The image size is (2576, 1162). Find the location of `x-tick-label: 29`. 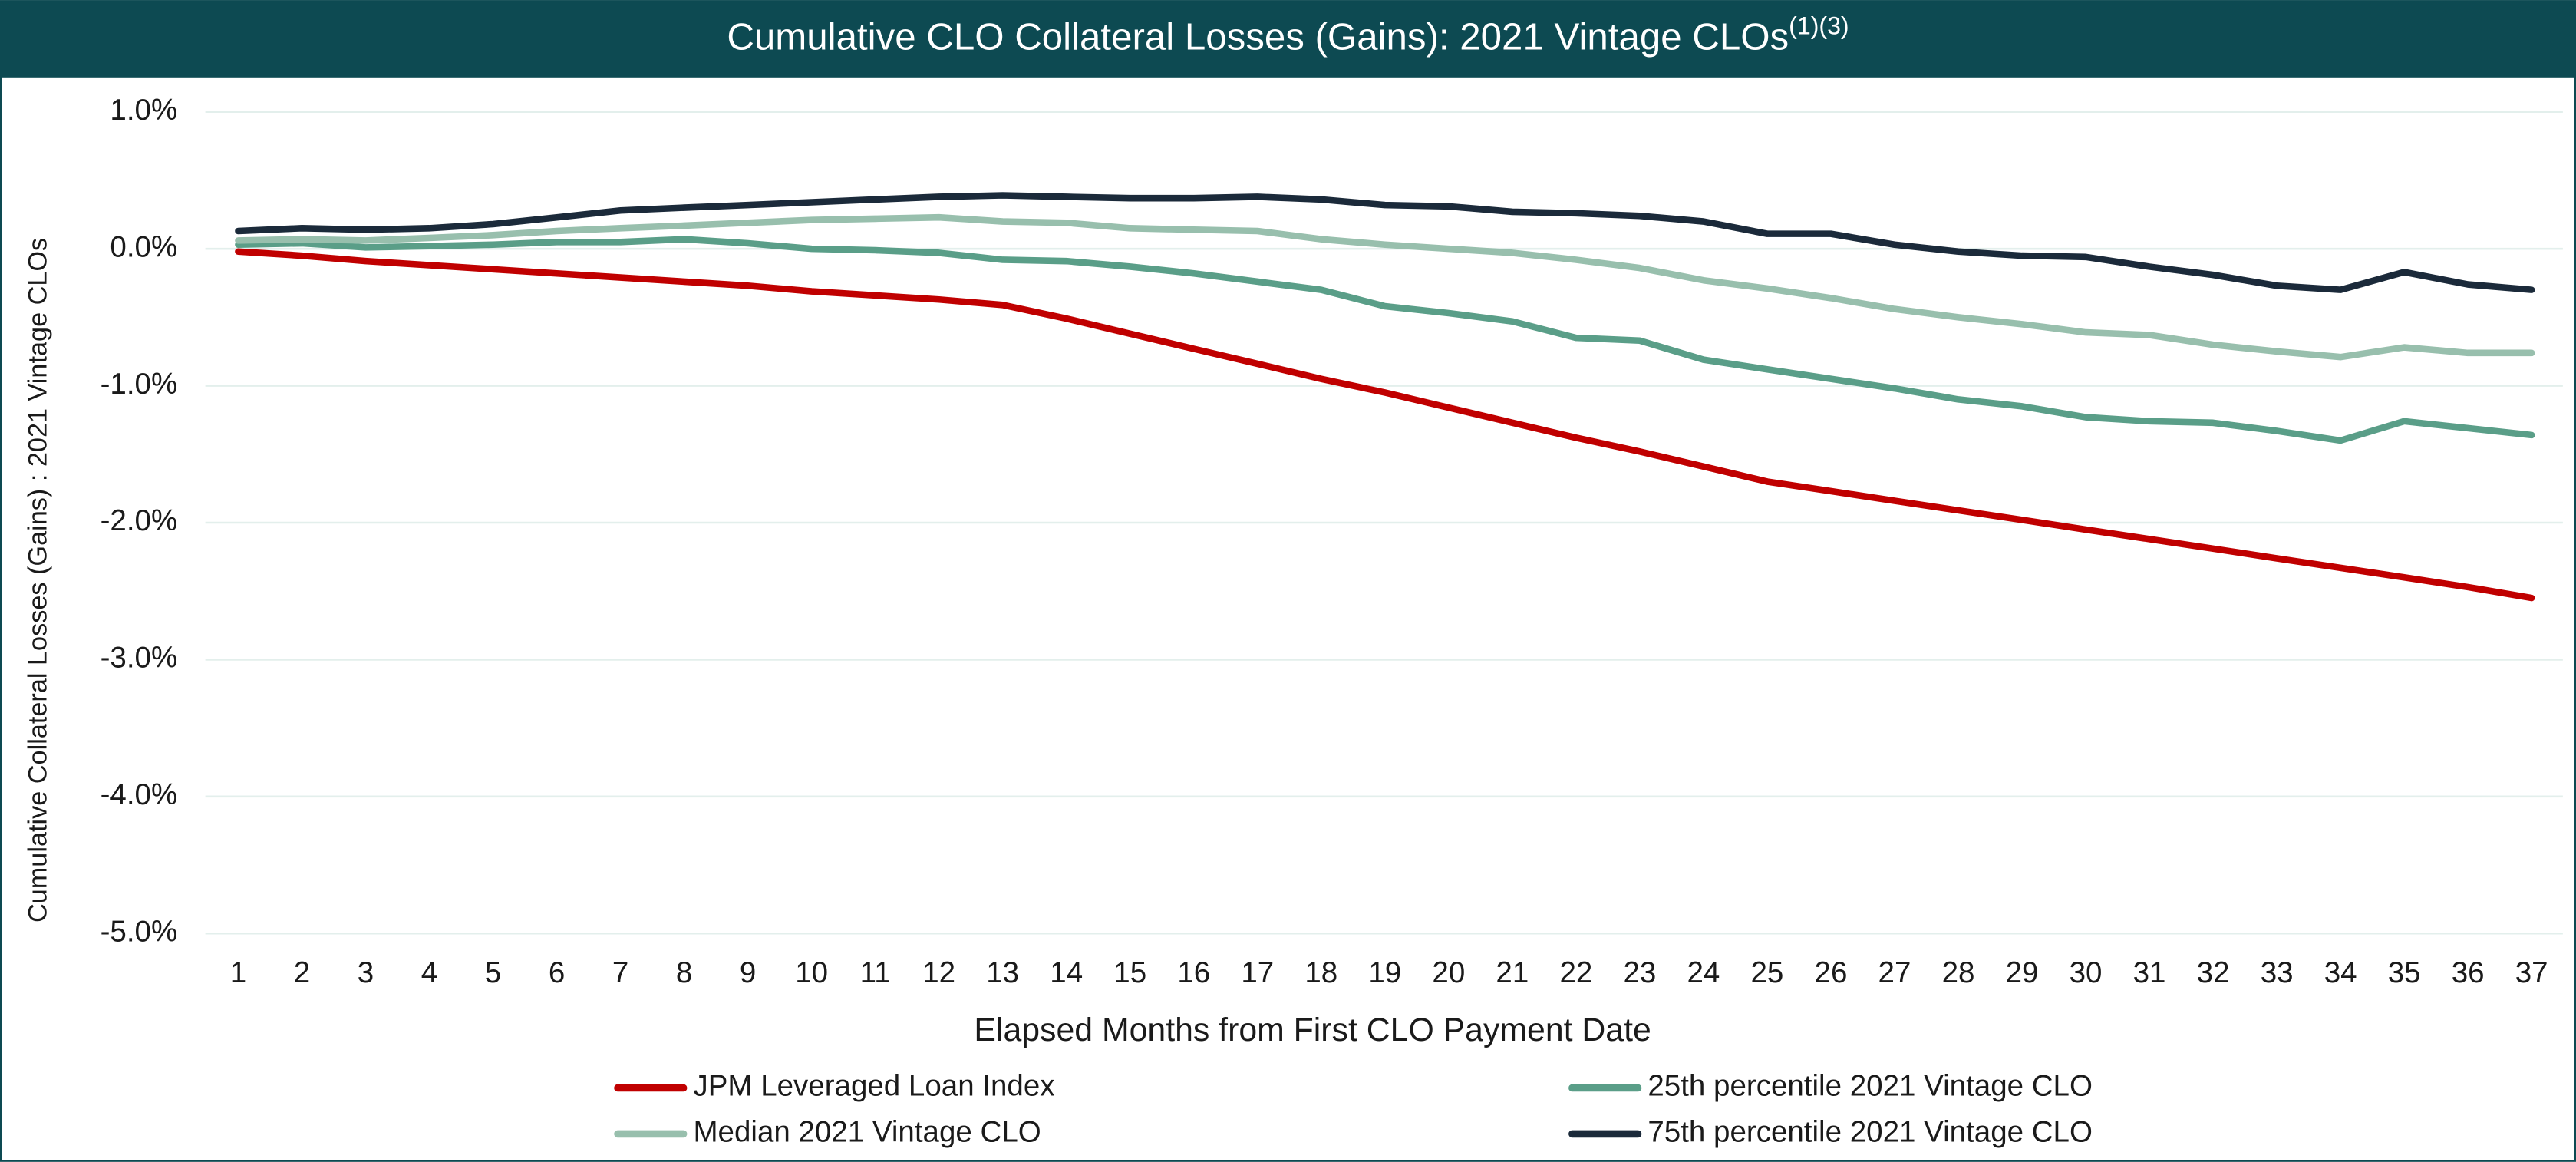

x-tick-label: 29 is located at coordinates (2022, 972).